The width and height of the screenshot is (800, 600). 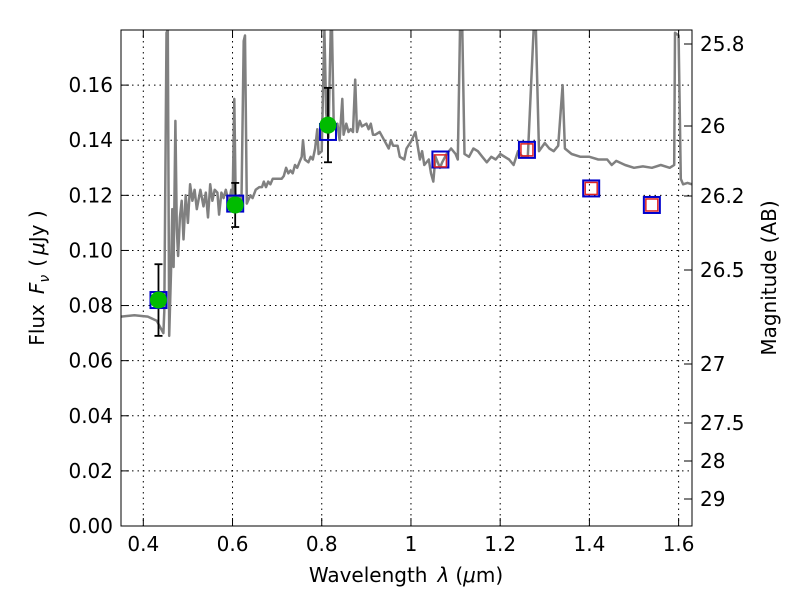 I want to click on right-tick-label: 26, so click(x=712, y=126).